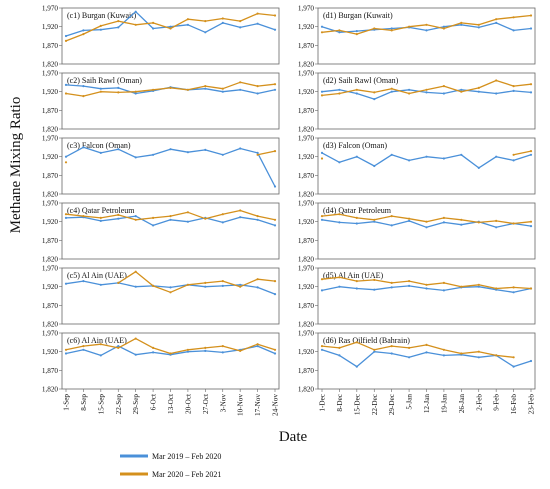 This screenshot has height=489, width=550. Describe the element at coordinates (358, 15) in the screenshot. I see `panel-title: (d1) Burgan (Kuwait)` at that location.